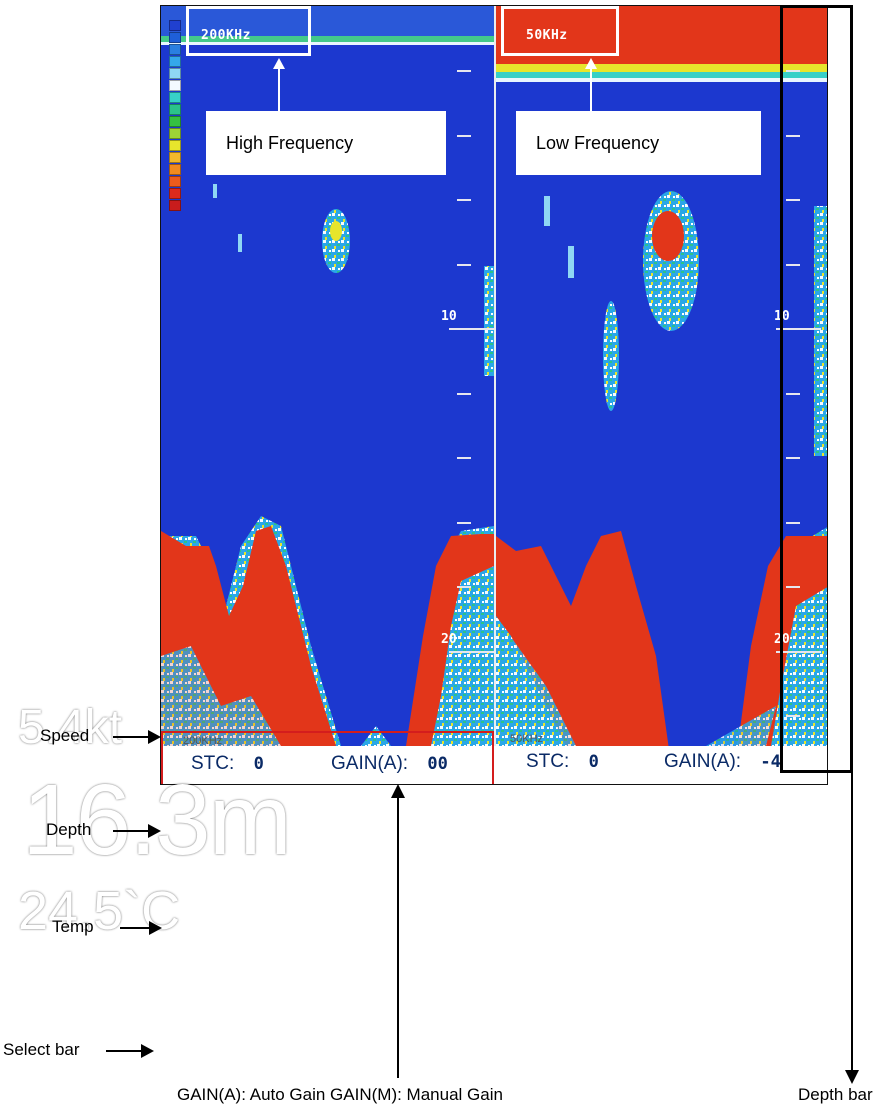 This screenshot has width=895, height=1111. What do you see at coordinates (661, 757) in the screenshot?
I see `select-bar-low: 50KHz STC: 0 GAIN(A): -4` at bounding box center [661, 757].